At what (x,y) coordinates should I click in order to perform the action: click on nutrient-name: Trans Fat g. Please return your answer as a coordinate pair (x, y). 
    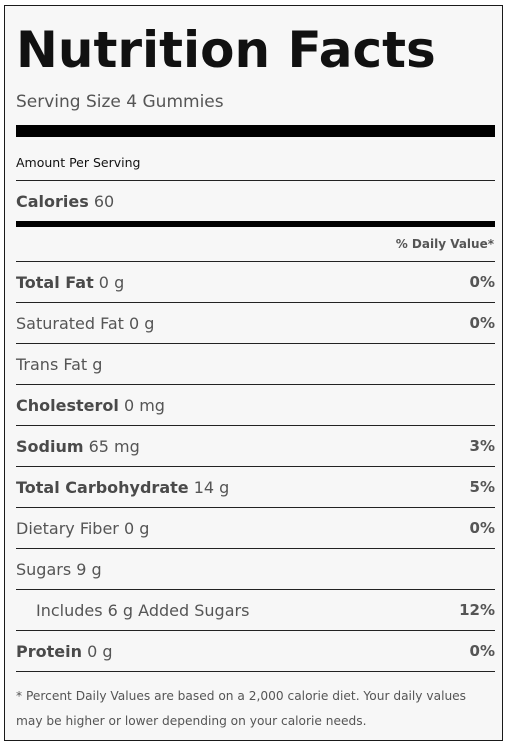
    Looking at the image, I should click on (59, 364).